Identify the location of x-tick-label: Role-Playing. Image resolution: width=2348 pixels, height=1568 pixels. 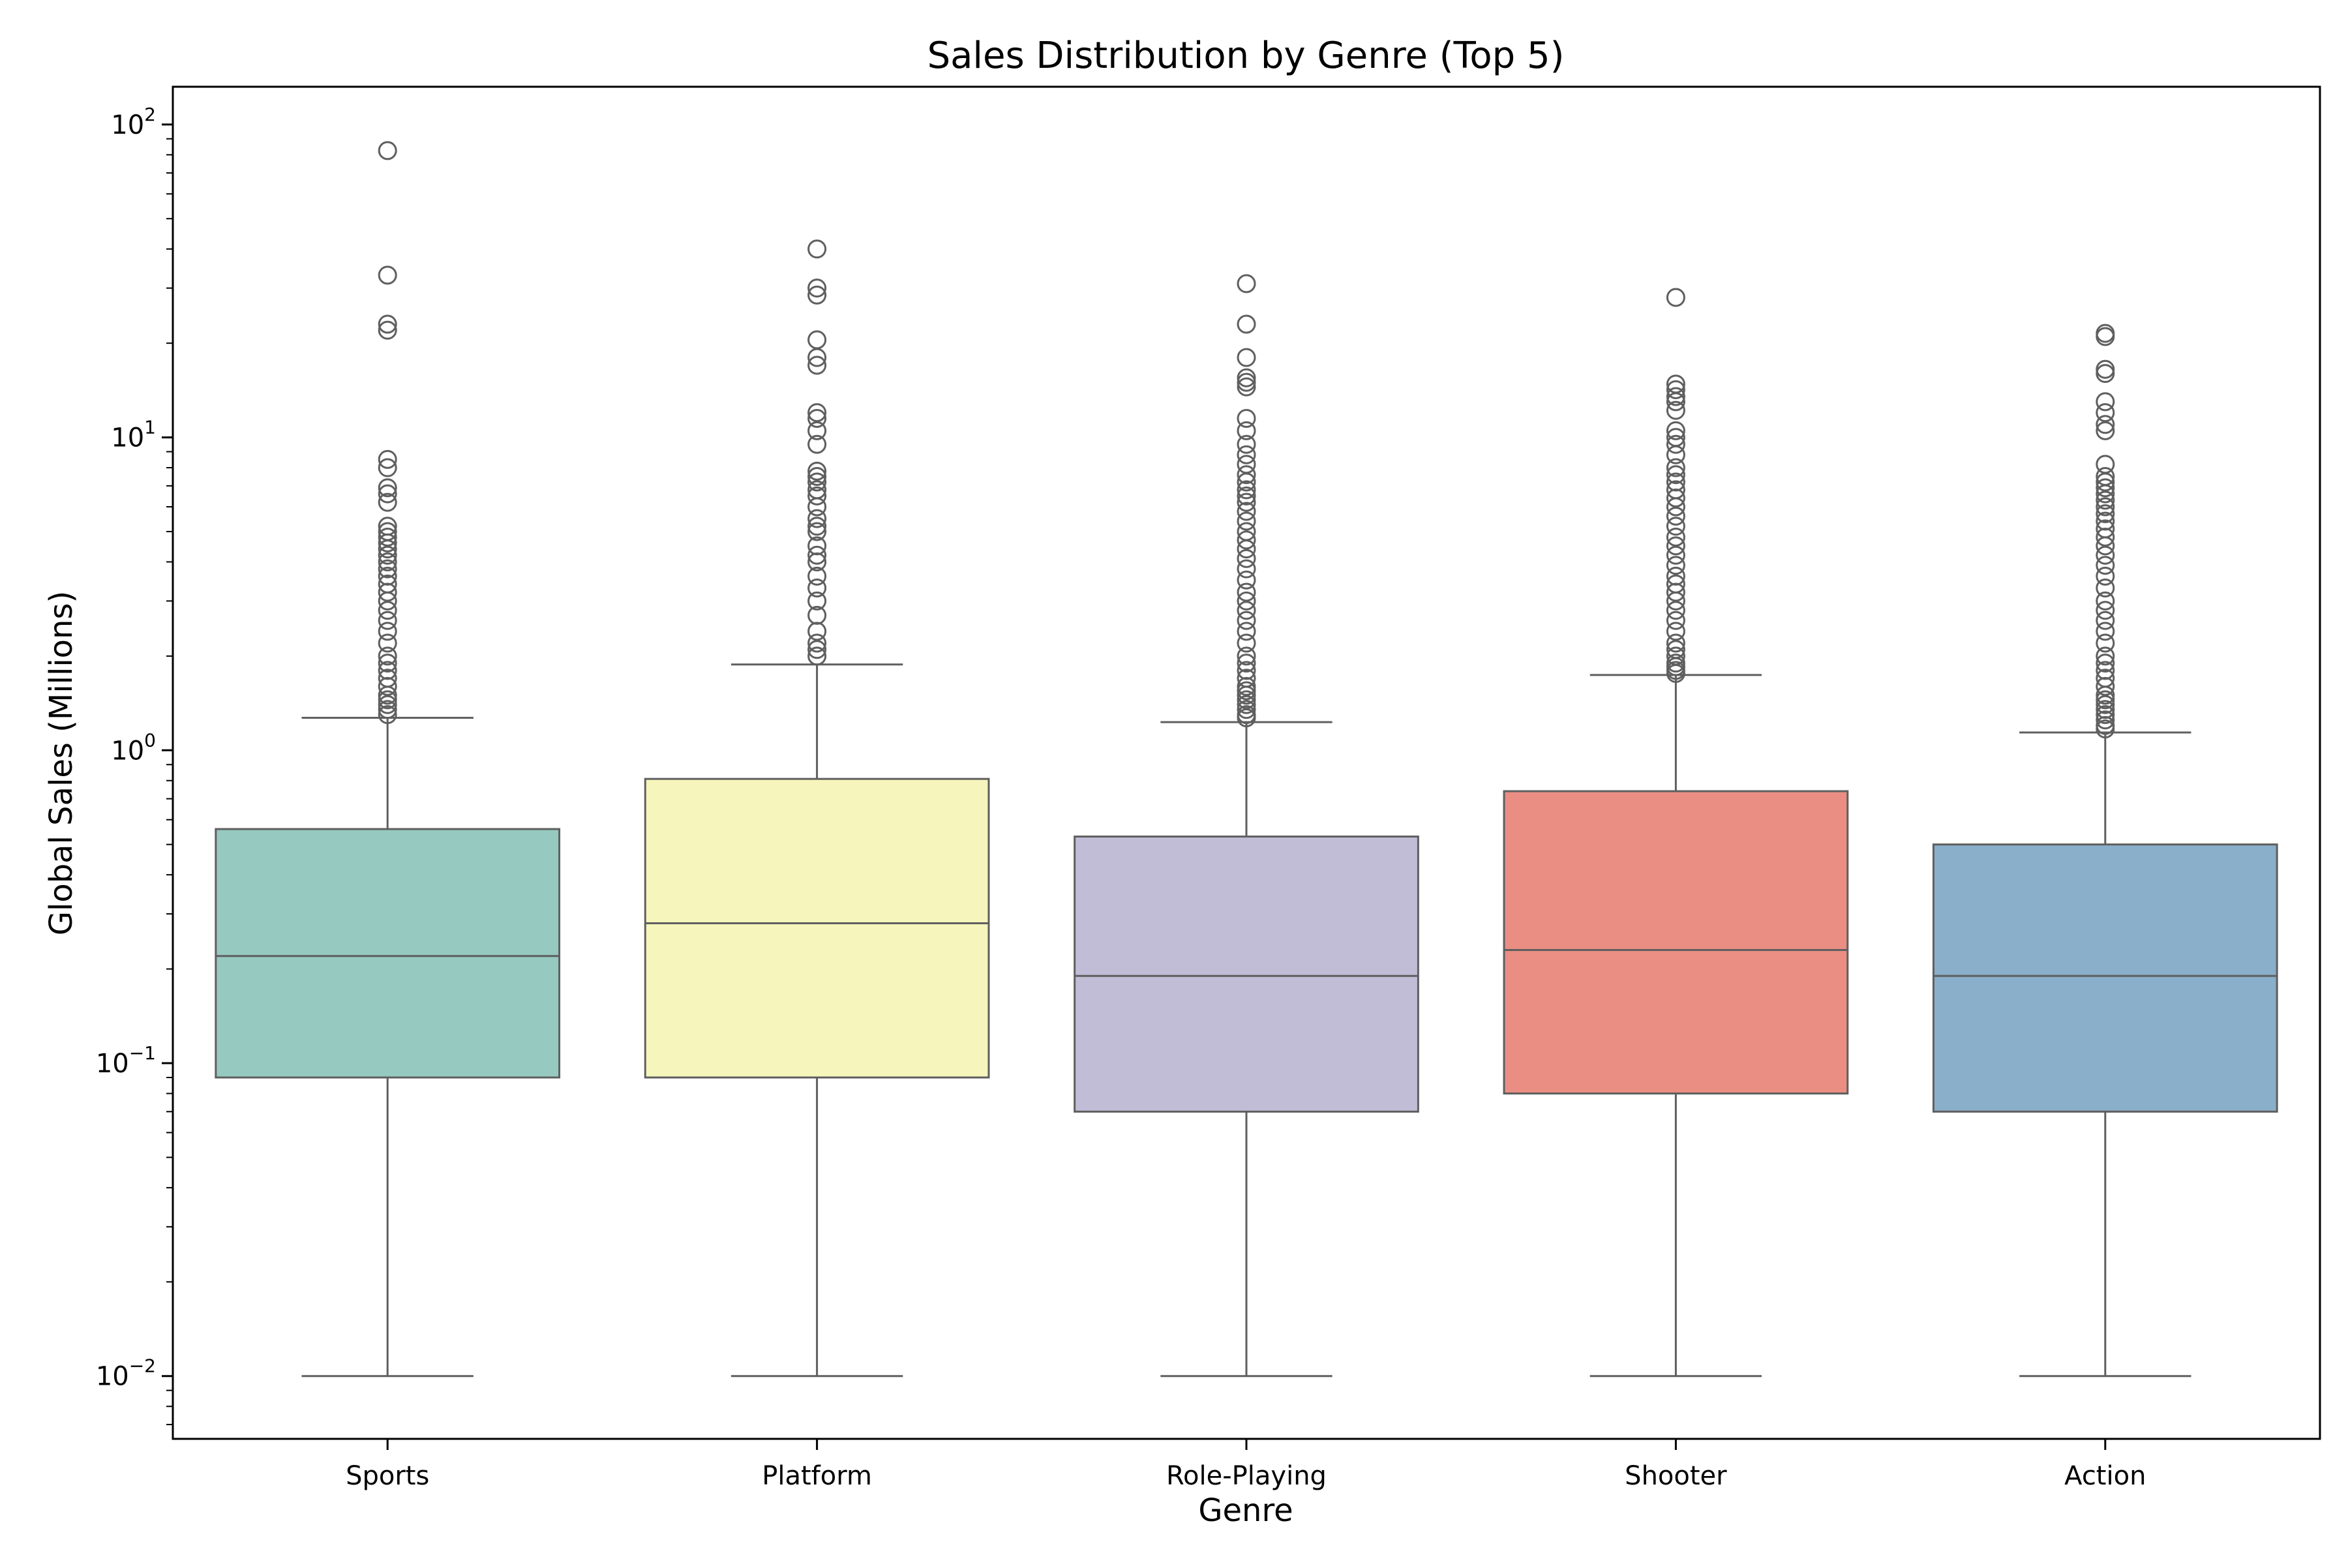
(1247, 1476).